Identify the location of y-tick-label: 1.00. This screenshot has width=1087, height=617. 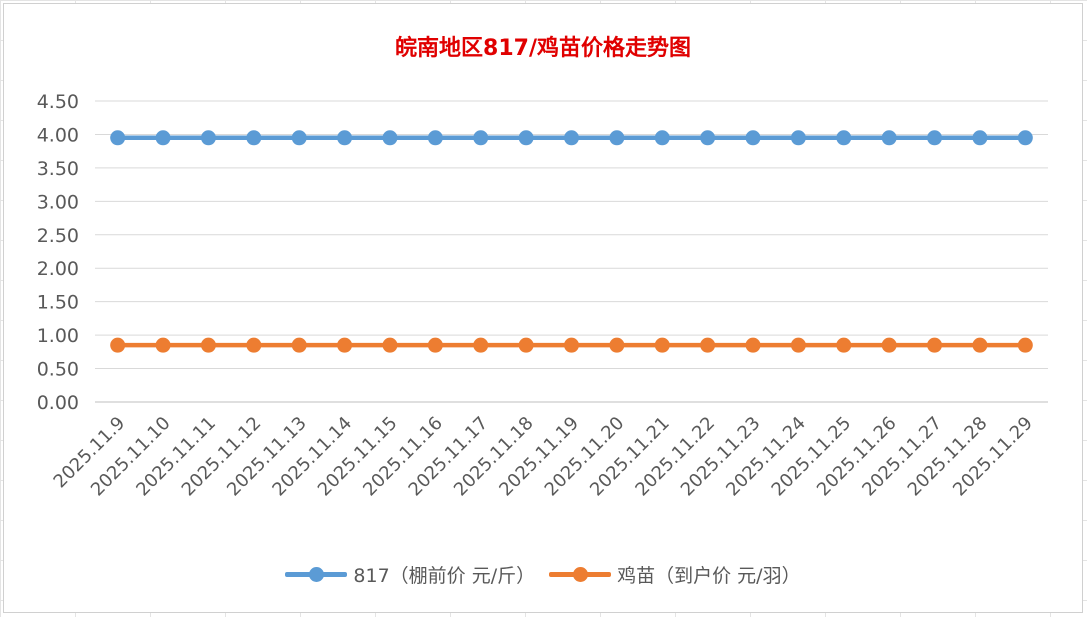
(58, 336).